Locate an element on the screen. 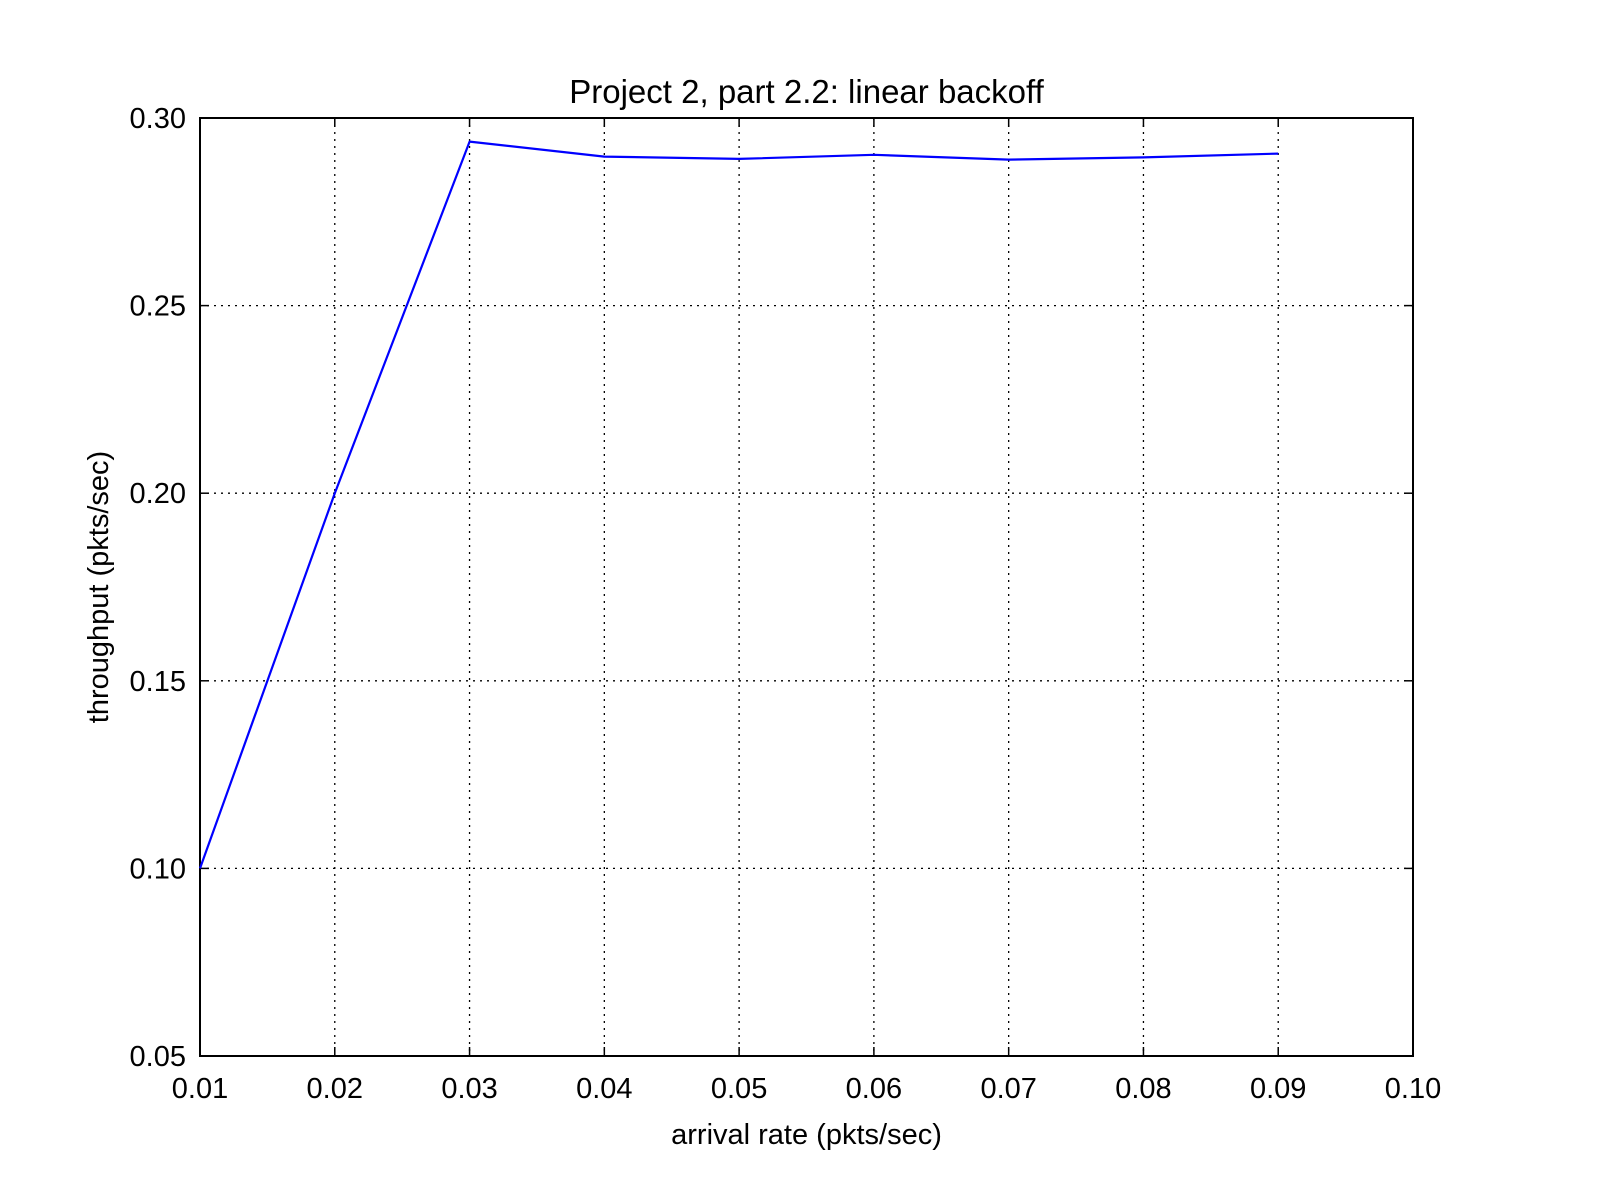 The image size is (1600, 1200). x-tick-label: 0.03 is located at coordinates (469, 1089).